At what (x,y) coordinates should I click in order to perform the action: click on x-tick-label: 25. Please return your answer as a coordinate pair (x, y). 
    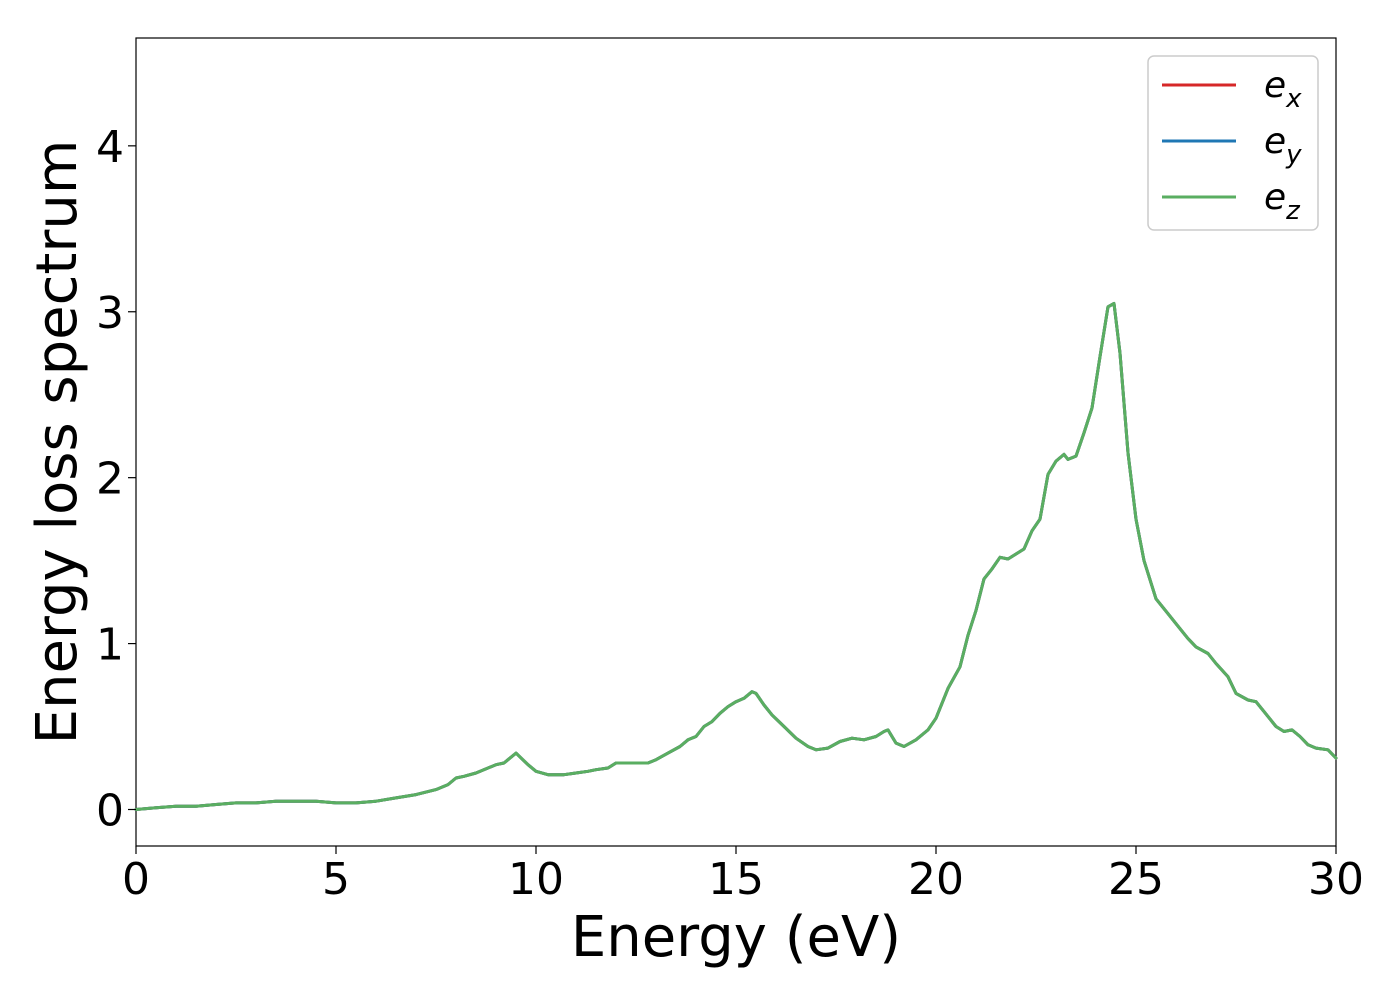
    Looking at the image, I should click on (1136, 879).